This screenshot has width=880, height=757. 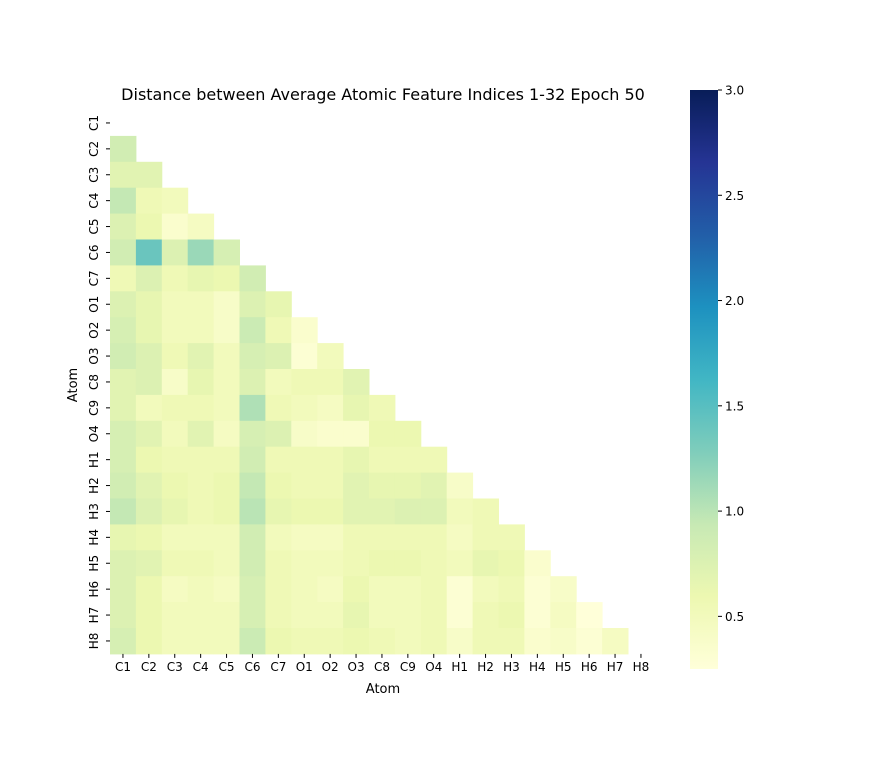 What do you see at coordinates (460, 589) in the screenshot?
I see `heatmap-cell-H6-H1` at bounding box center [460, 589].